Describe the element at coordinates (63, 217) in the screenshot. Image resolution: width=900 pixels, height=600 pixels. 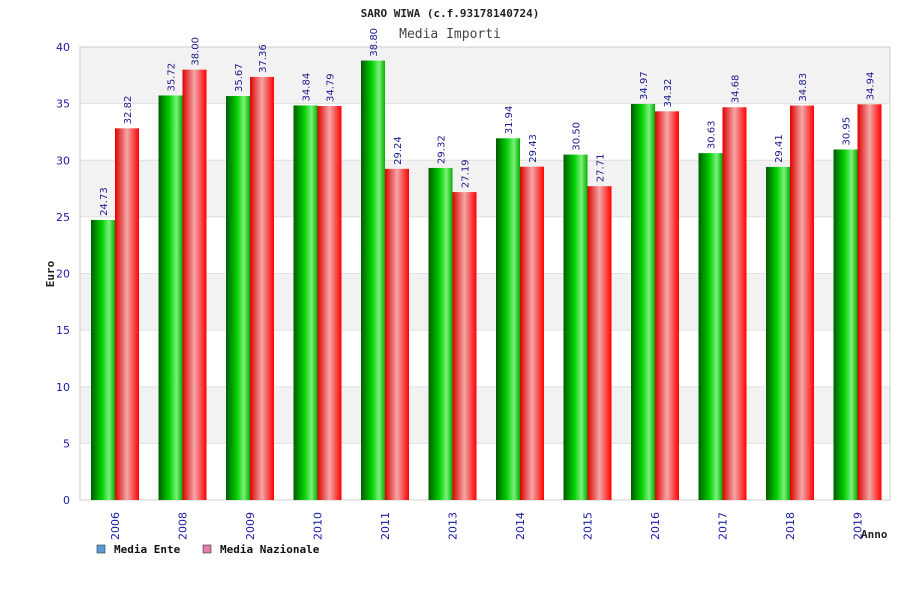
I see `y-tick-label: 25` at that location.